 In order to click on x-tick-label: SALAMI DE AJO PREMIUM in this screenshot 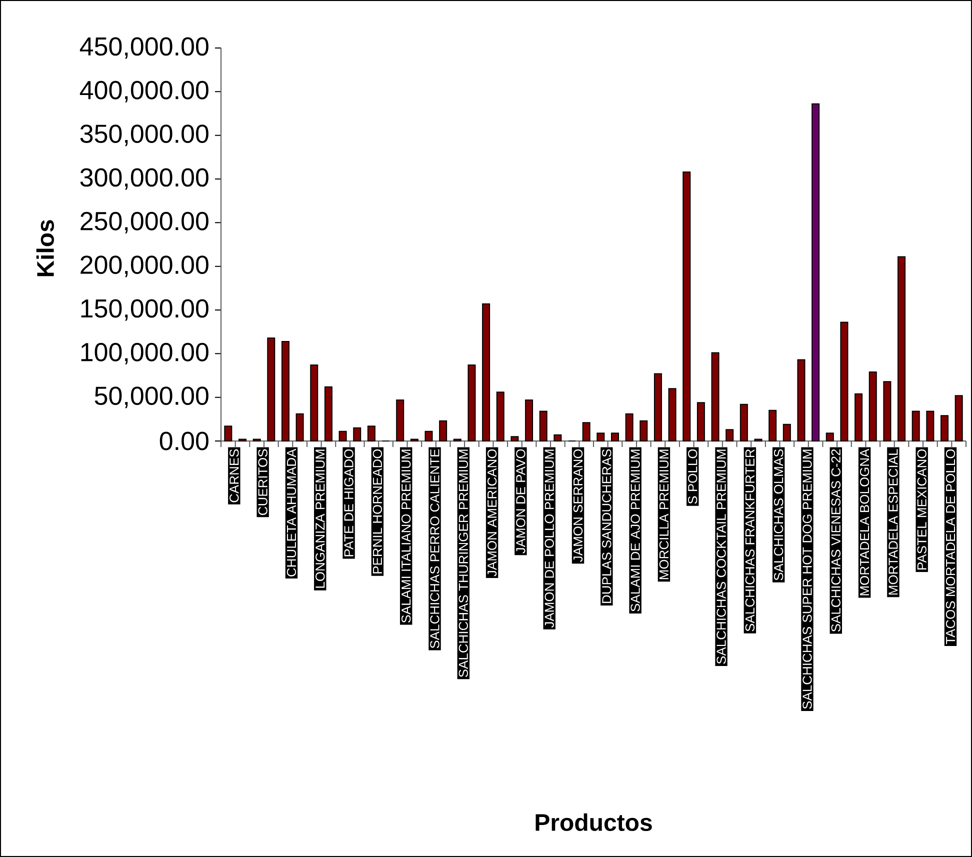, I will do `click(635, 531)`.